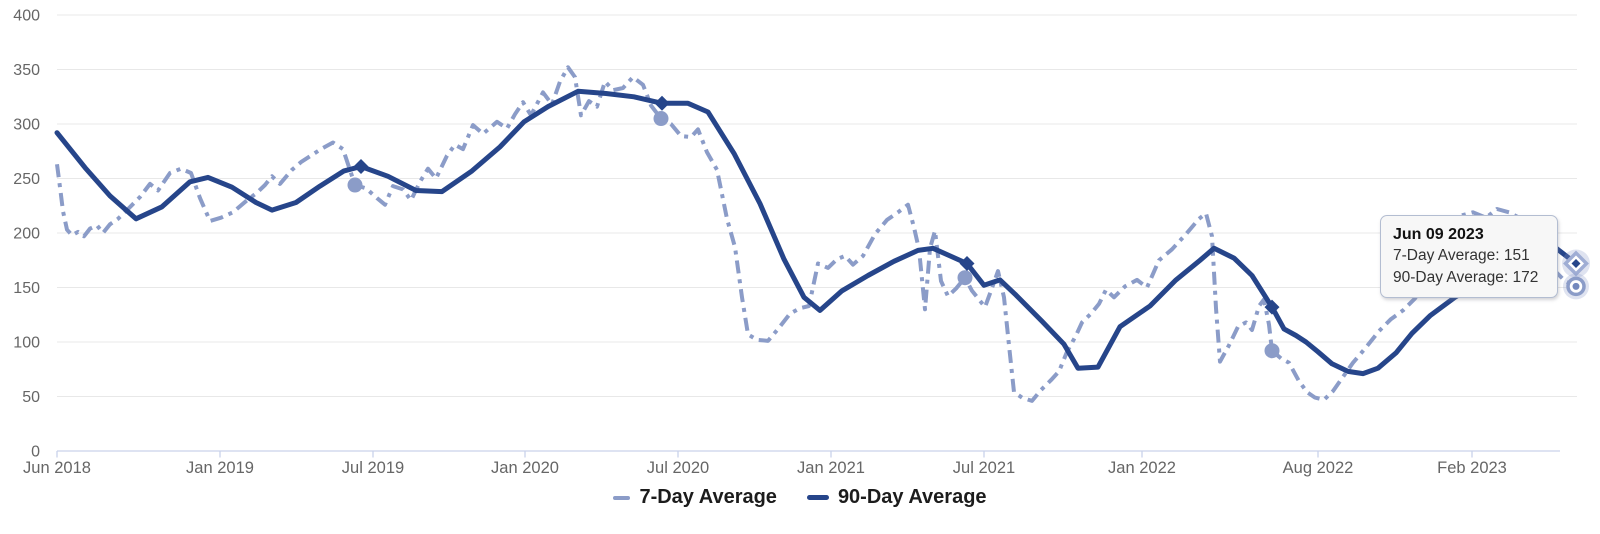 The image size is (1600, 534). What do you see at coordinates (525, 468) in the screenshot?
I see `x-axis-label: Jan 2020` at bounding box center [525, 468].